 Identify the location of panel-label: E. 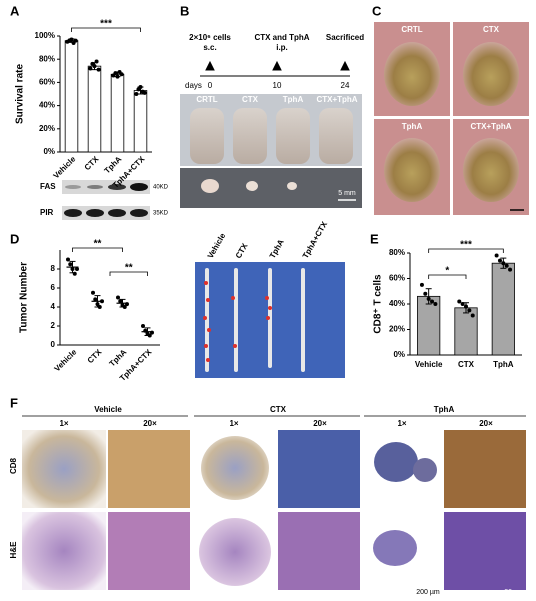
(374, 238).